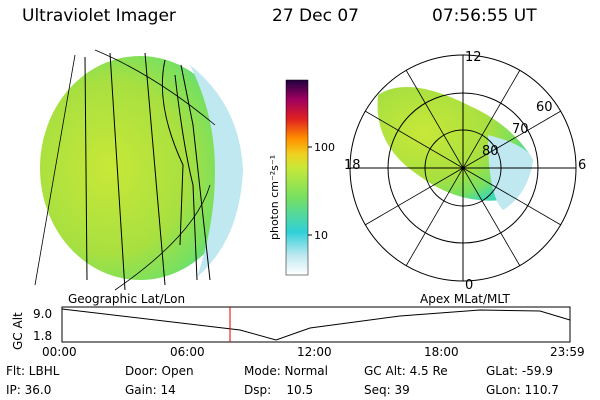  Describe the element at coordinates (490, 151) in the screenshot. I see `mlat-label-80: 80` at that location.